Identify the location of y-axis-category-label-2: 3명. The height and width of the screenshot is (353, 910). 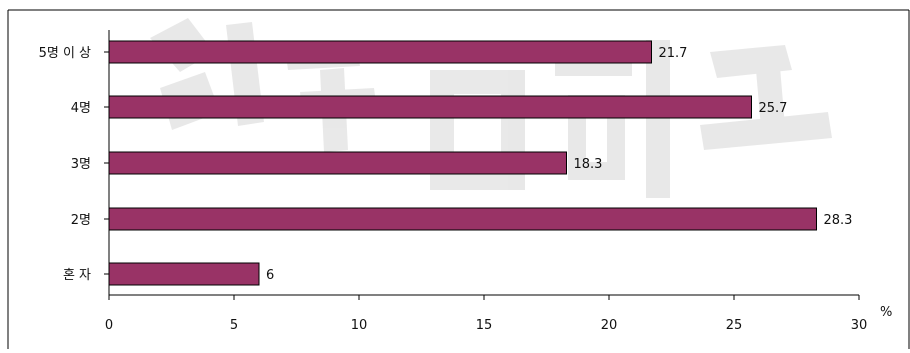
(81, 164).